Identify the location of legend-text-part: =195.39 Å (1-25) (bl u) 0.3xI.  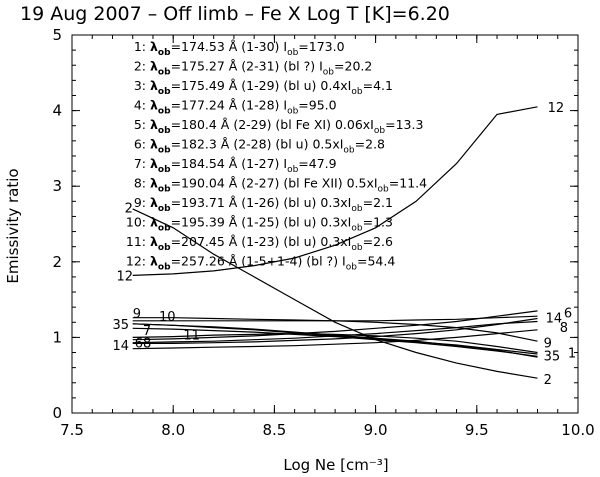
(261, 222).